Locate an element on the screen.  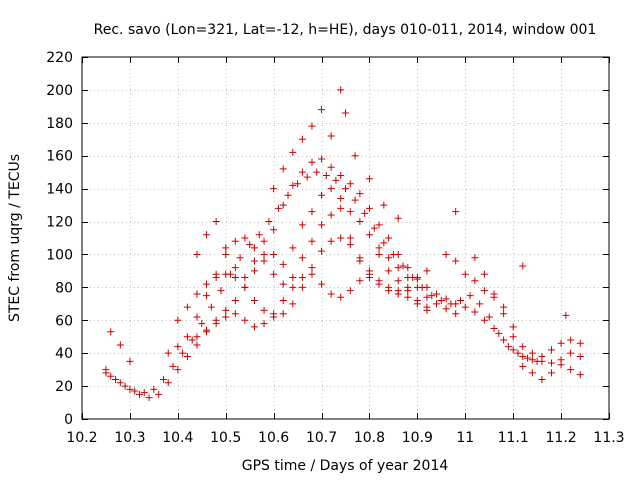
x-tick-label: 10.3 is located at coordinates (129, 438).